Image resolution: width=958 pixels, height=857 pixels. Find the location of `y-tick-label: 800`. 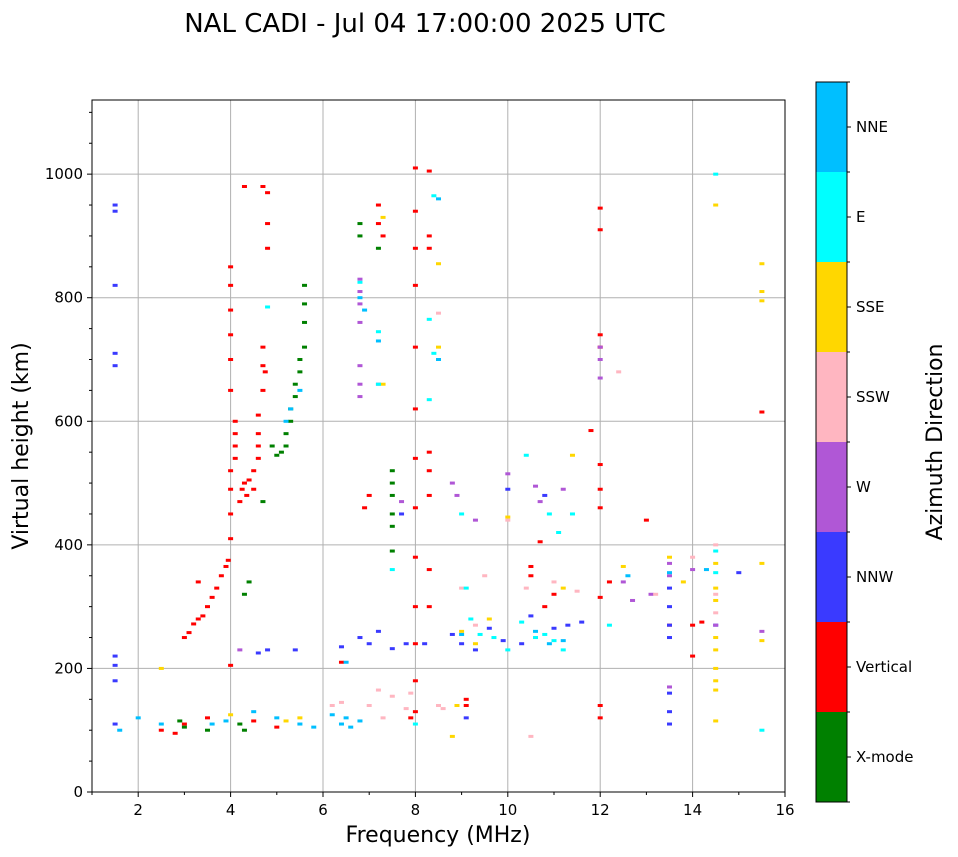

y-tick-label: 800 is located at coordinates (68, 298).